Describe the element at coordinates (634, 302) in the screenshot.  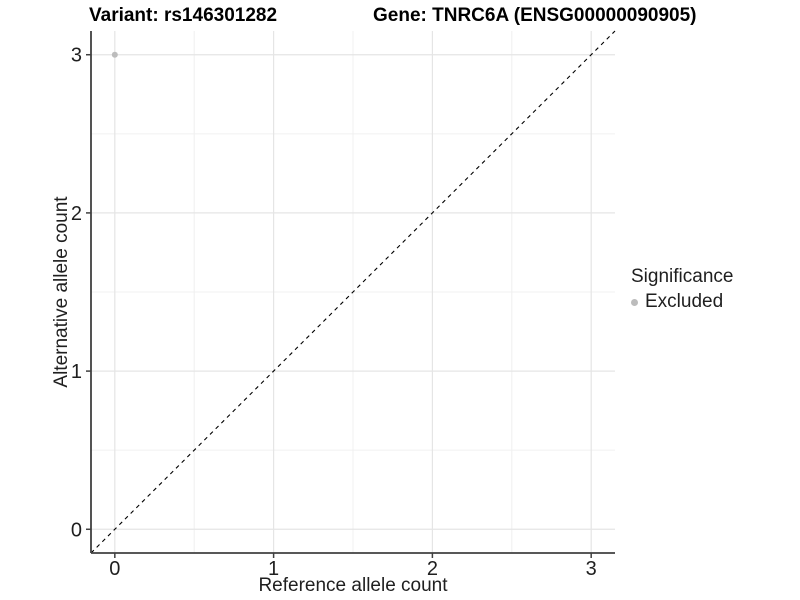
I see `legend-key-dot-icon` at that location.